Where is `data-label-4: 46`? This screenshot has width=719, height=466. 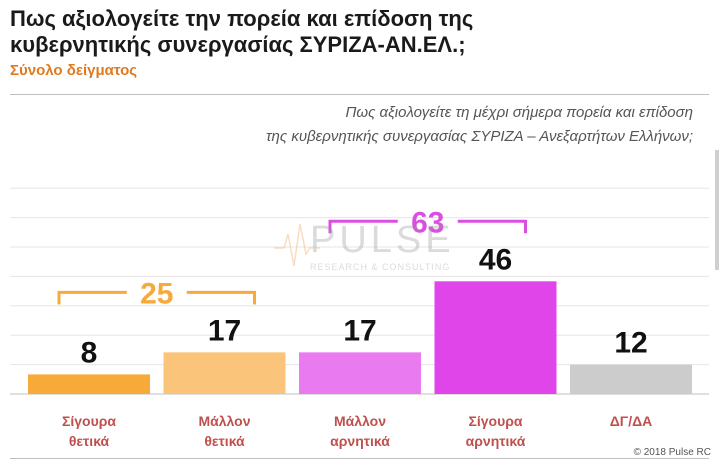
data-label-4: 46 is located at coordinates (495, 259).